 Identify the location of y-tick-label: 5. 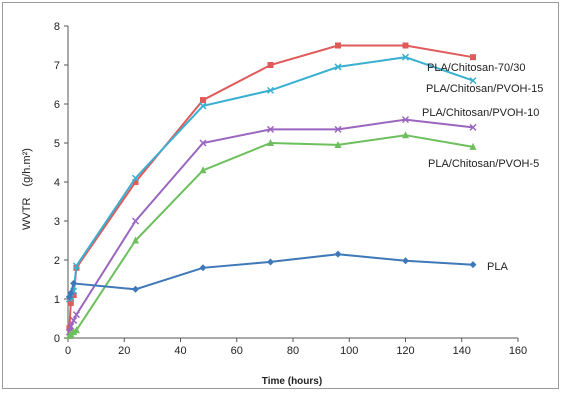
(57, 144).